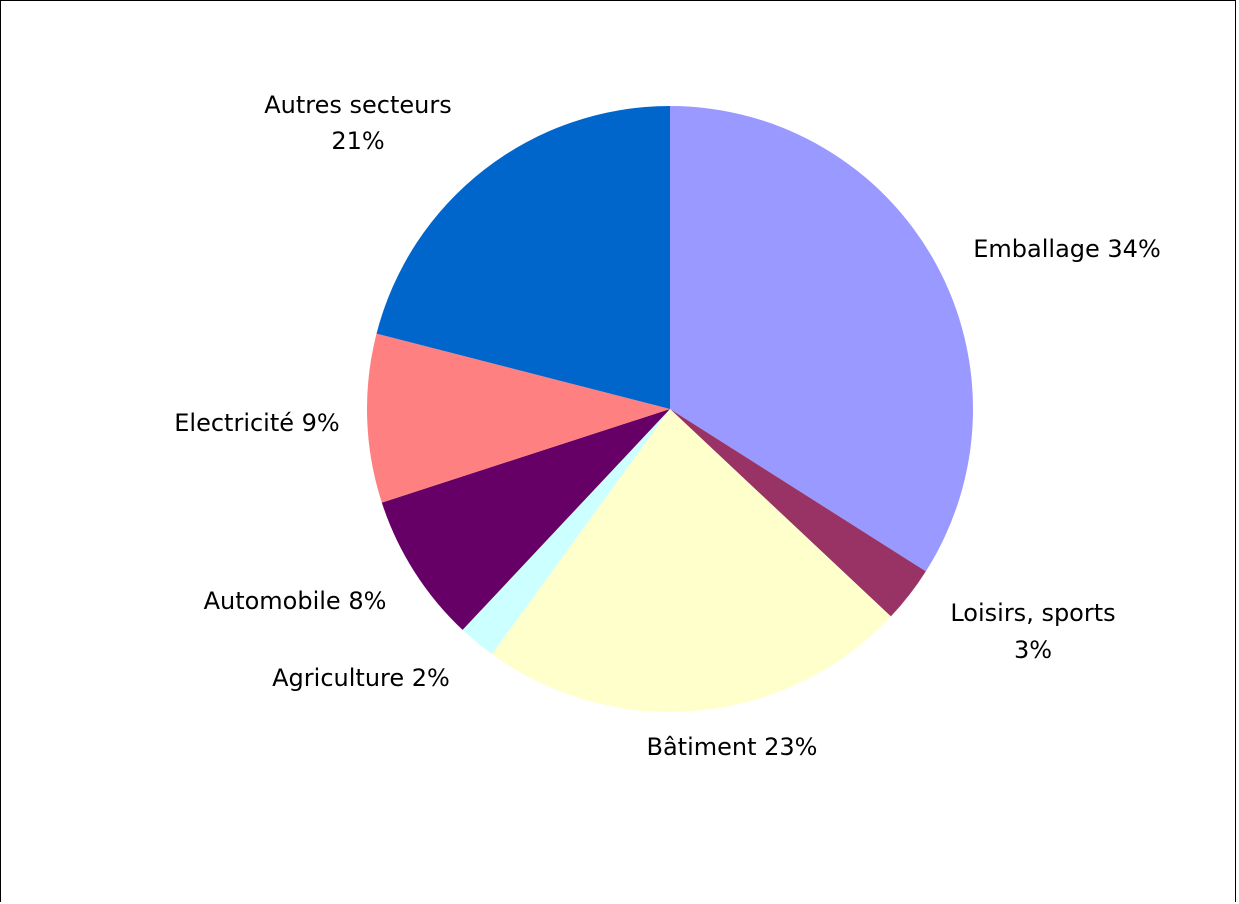  Describe the element at coordinates (358, 105) in the screenshot. I see `data-label-line: Autres secteurs` at that location.